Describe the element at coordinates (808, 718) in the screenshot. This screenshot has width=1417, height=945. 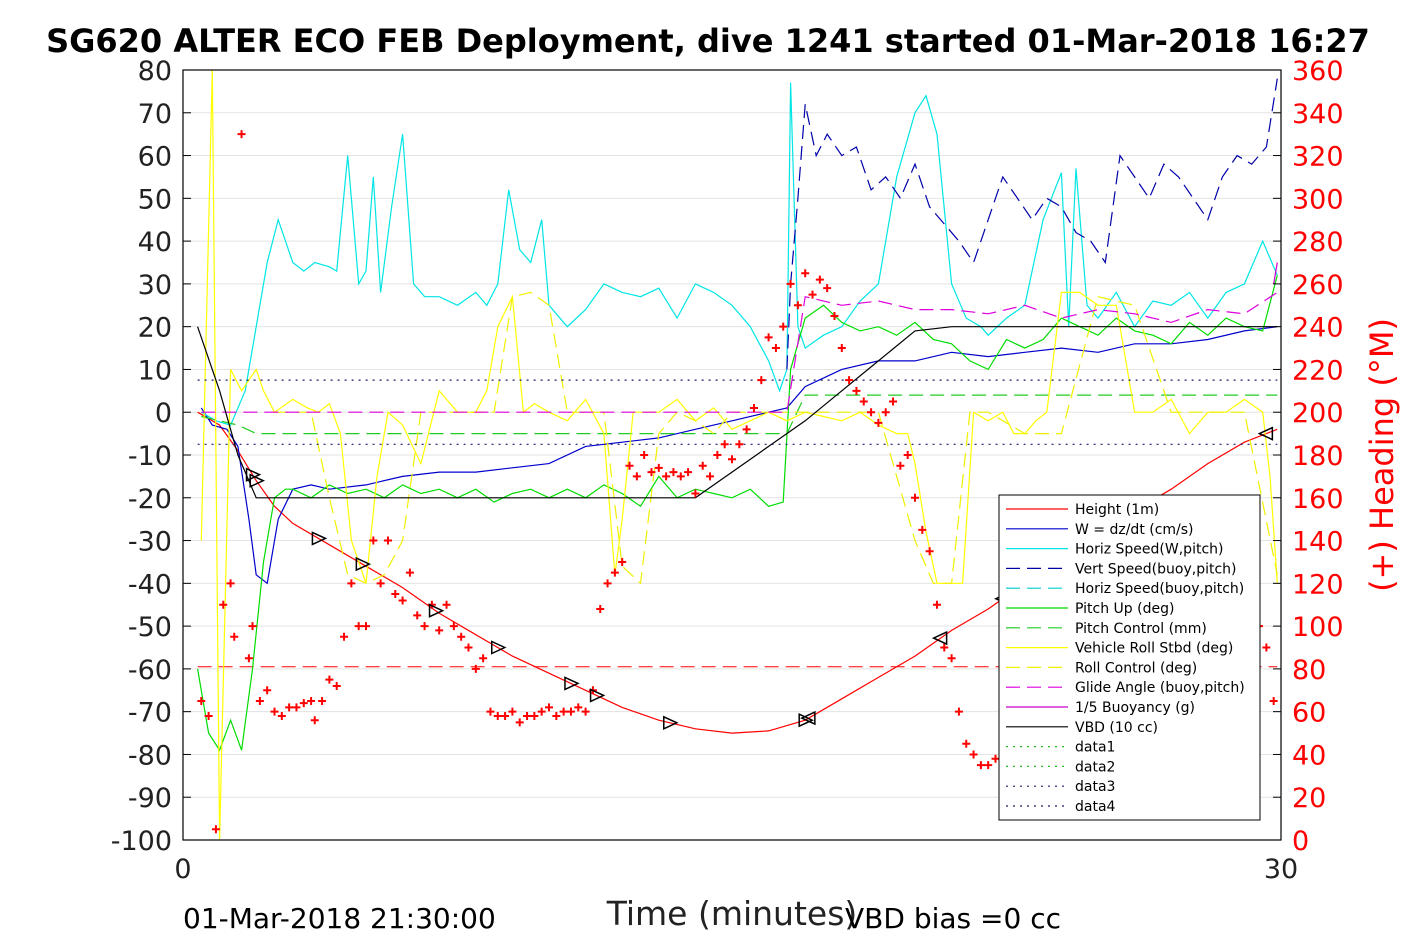
I see `climb-marker` at that location.